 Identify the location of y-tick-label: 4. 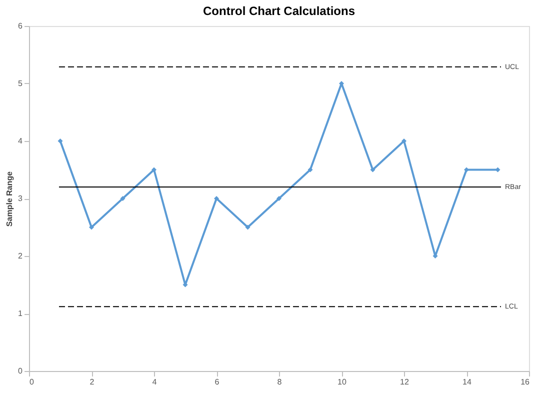
(21, 141).